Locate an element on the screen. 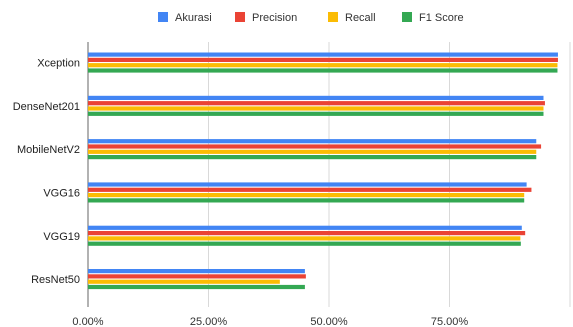 Image resolution: width=573 pixels, height=327 pixels. x-tick-label: 75.00% is located at coordinates (450, 321).